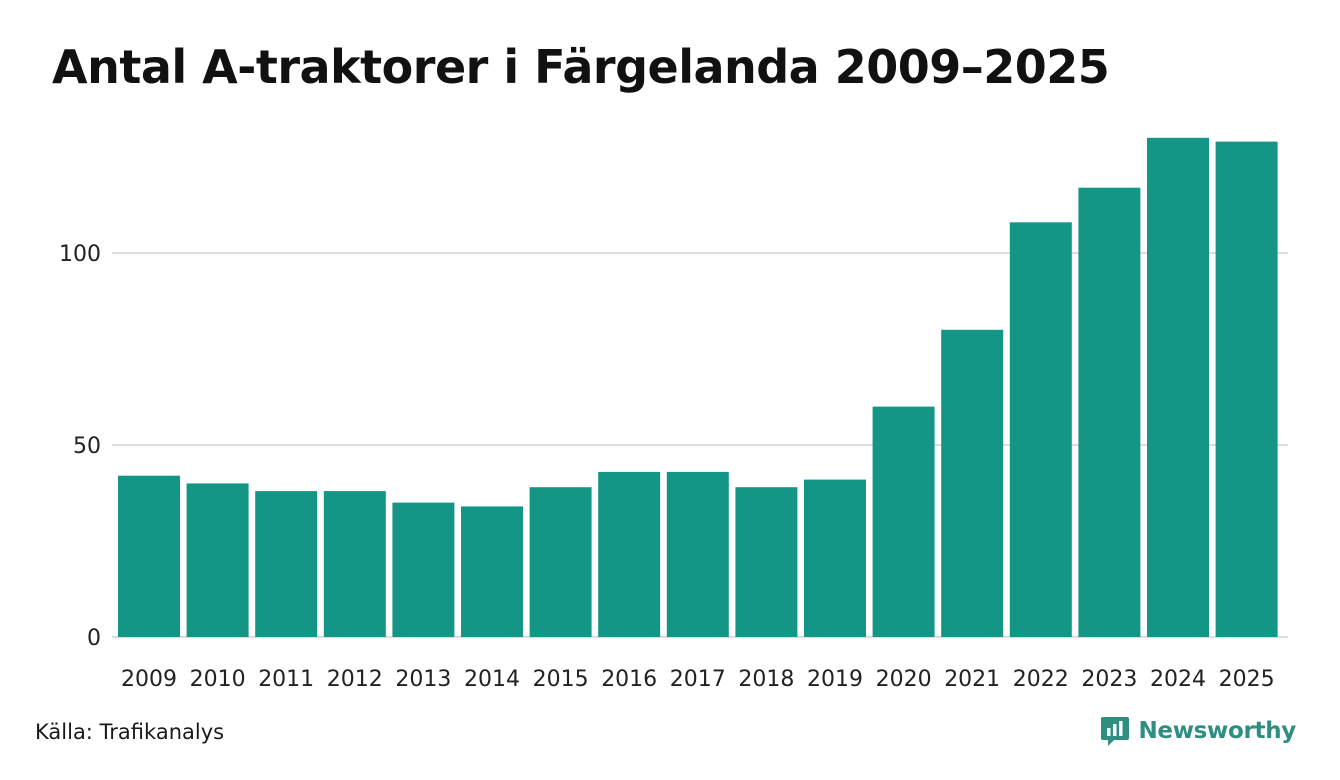  Describe the element at coordinates (972, 483) in the screenshot. I see `bar-2021` at that location.